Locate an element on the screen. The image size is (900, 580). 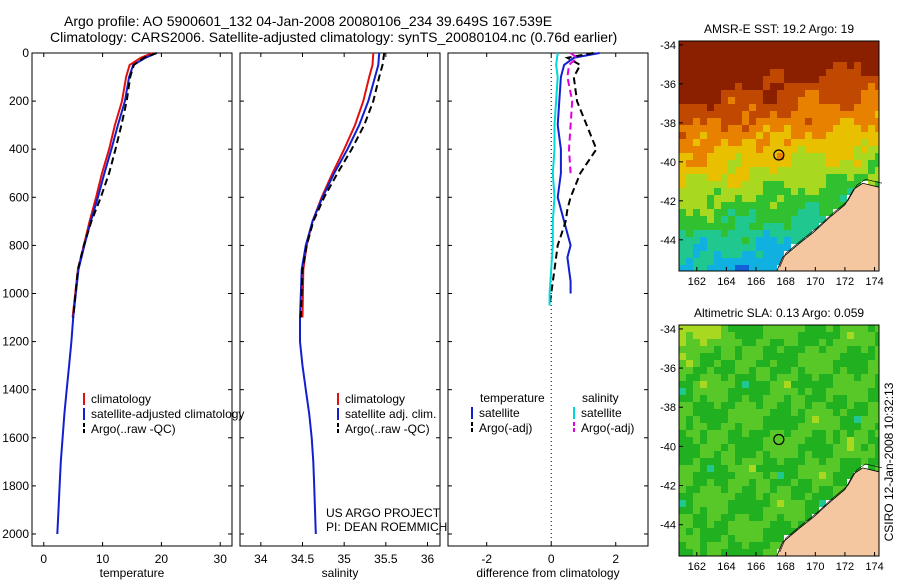
map-x-tick-label: 164 is located at coordinates (726, 282).